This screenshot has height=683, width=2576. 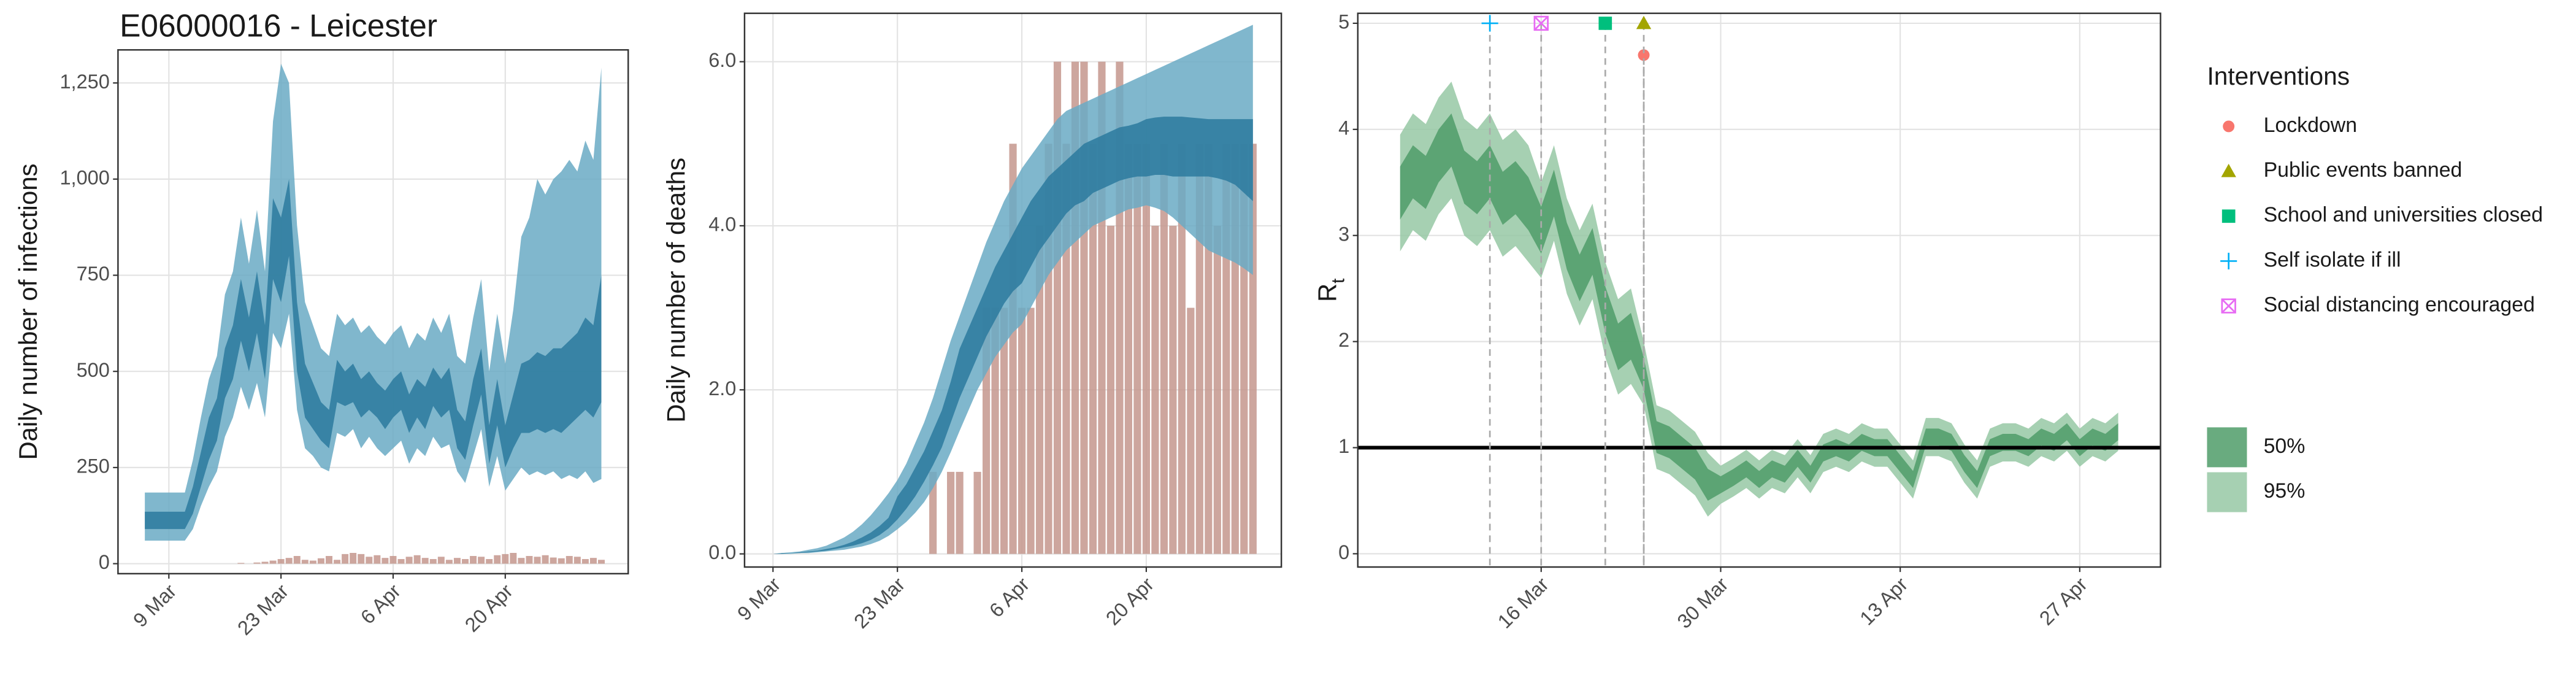 I want to click on x-tick-label: 23 Mar, so click(x=263, y=609).